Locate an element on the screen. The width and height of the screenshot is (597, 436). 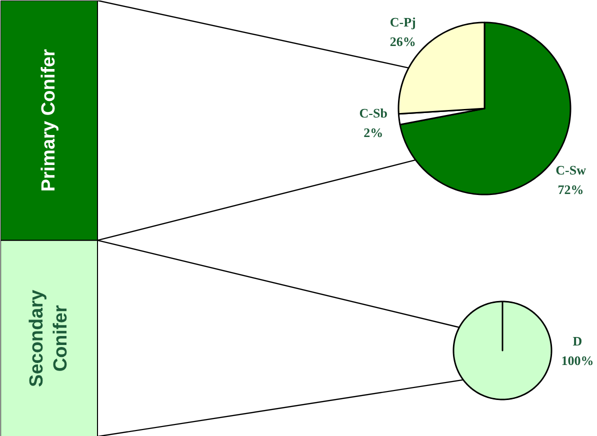
slice-label: C-Sb is located at coordinates (373, 112).